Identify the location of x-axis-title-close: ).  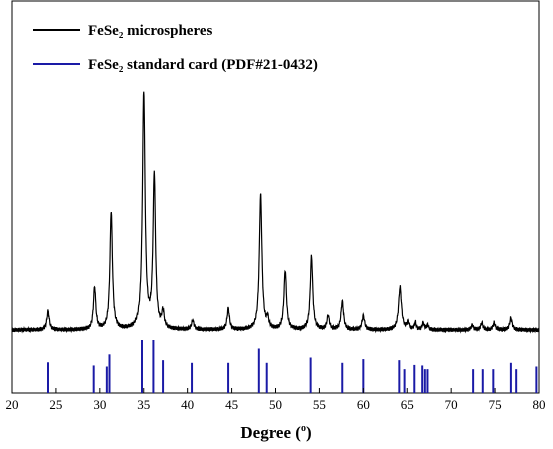
(309, 432).